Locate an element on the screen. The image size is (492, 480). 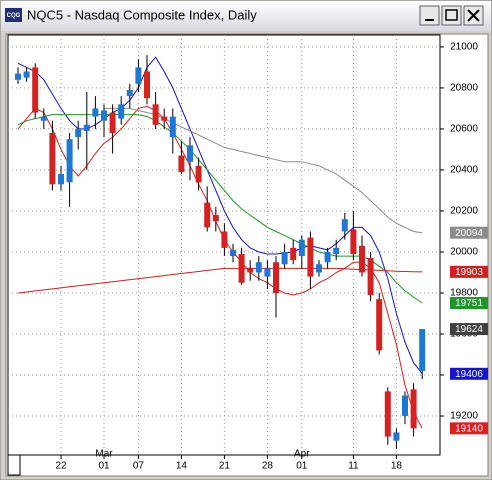
y-tick-label: 20400 is located at coordinates (464, 170).